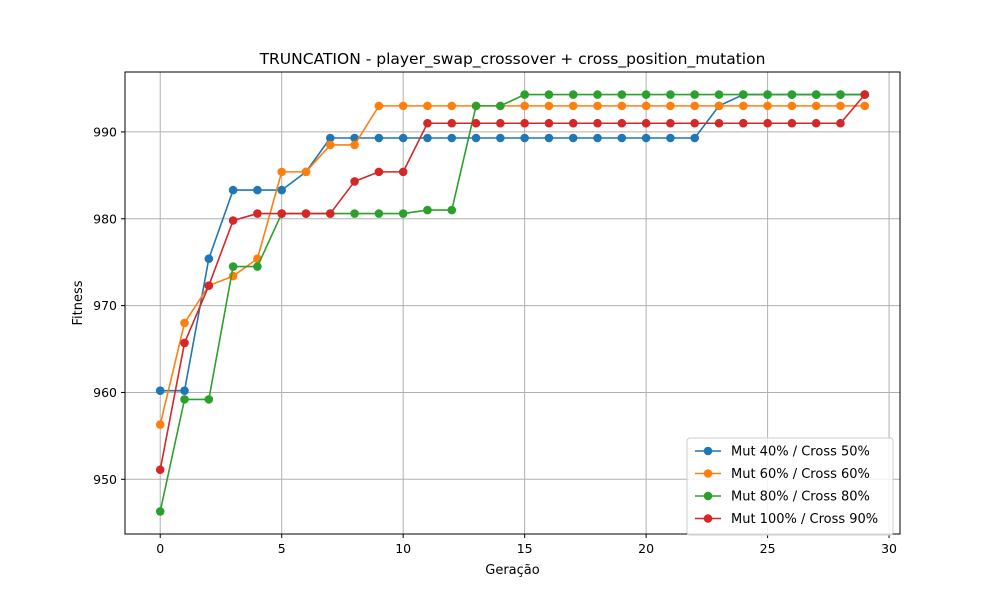 The width and height of the screenshot is (1000, 600). Describe the element at coordinates (800, 474) in the screenshot. I see `legend-label: Mut 60% / Cross 60%` at that location.